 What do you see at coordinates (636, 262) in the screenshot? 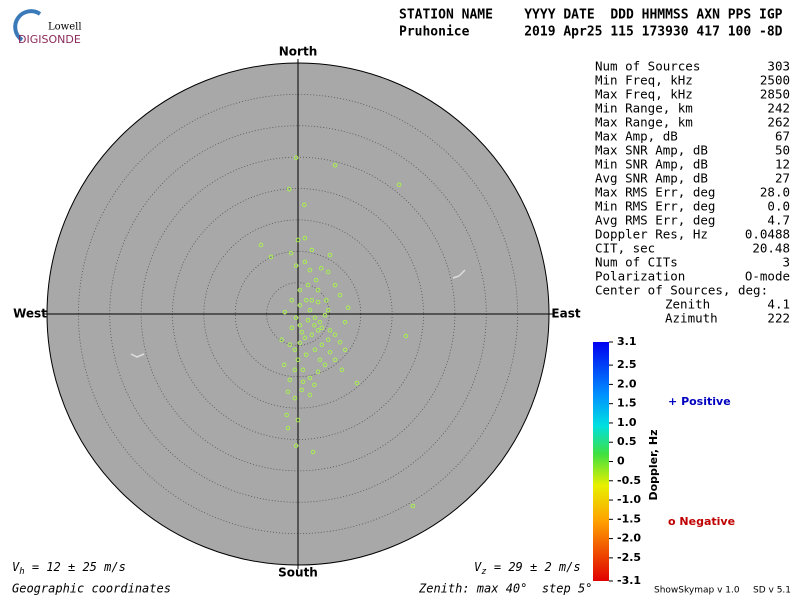
I see `stat-label: Num of CITs` at bounding box center [636, 262].